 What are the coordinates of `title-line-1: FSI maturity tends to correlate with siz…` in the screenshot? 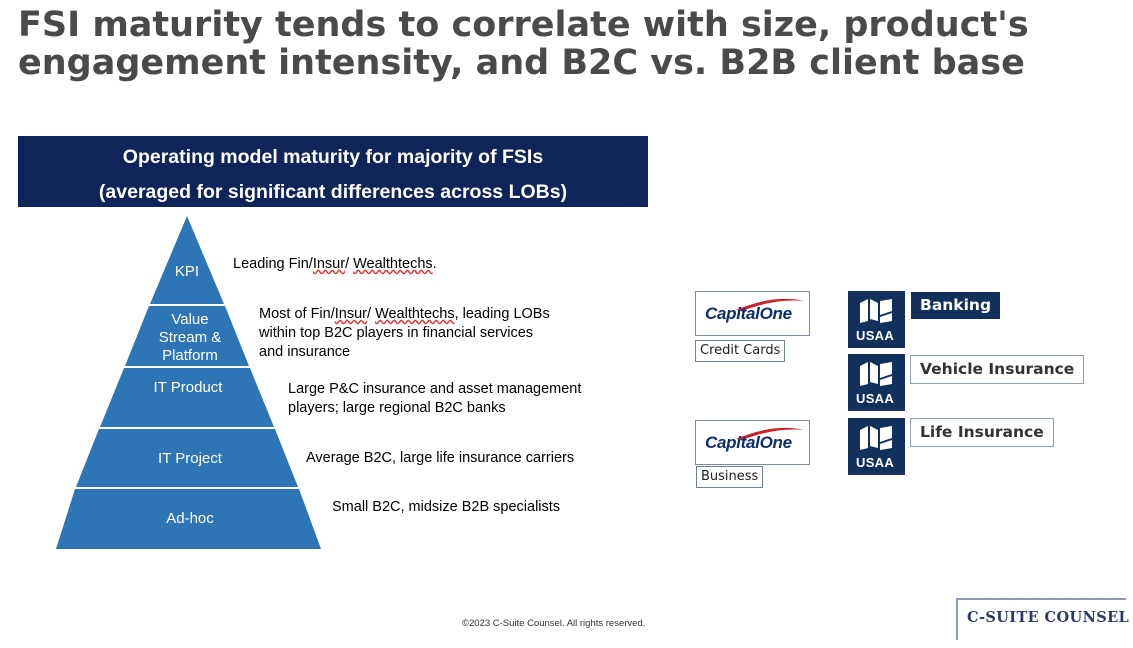 It's located at (523, 25).